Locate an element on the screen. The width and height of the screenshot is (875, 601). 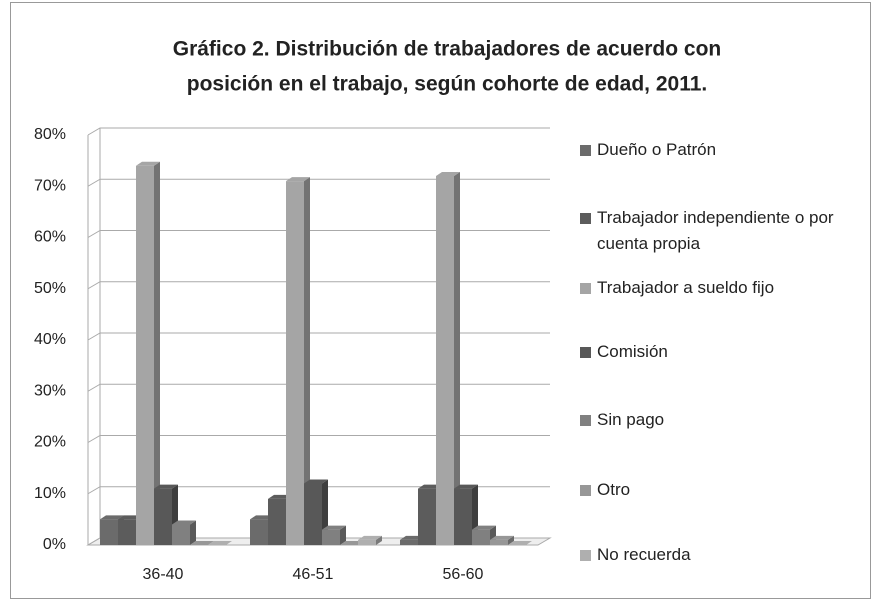
legend-label: Comisión is located at coordinates (632, 351).